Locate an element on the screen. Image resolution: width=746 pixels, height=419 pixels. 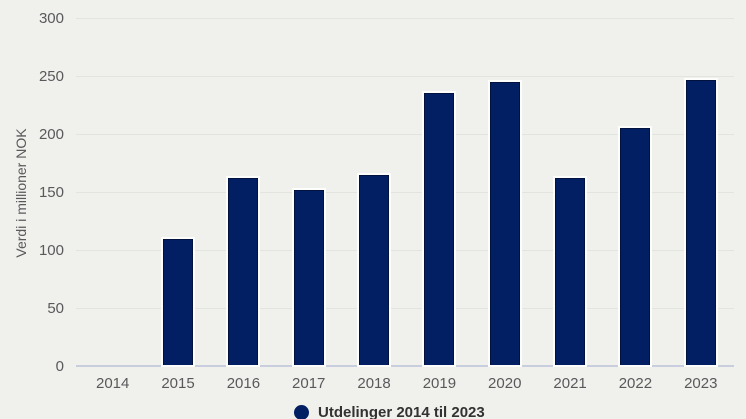
bar-2022 is located at coordinates (635, 246).